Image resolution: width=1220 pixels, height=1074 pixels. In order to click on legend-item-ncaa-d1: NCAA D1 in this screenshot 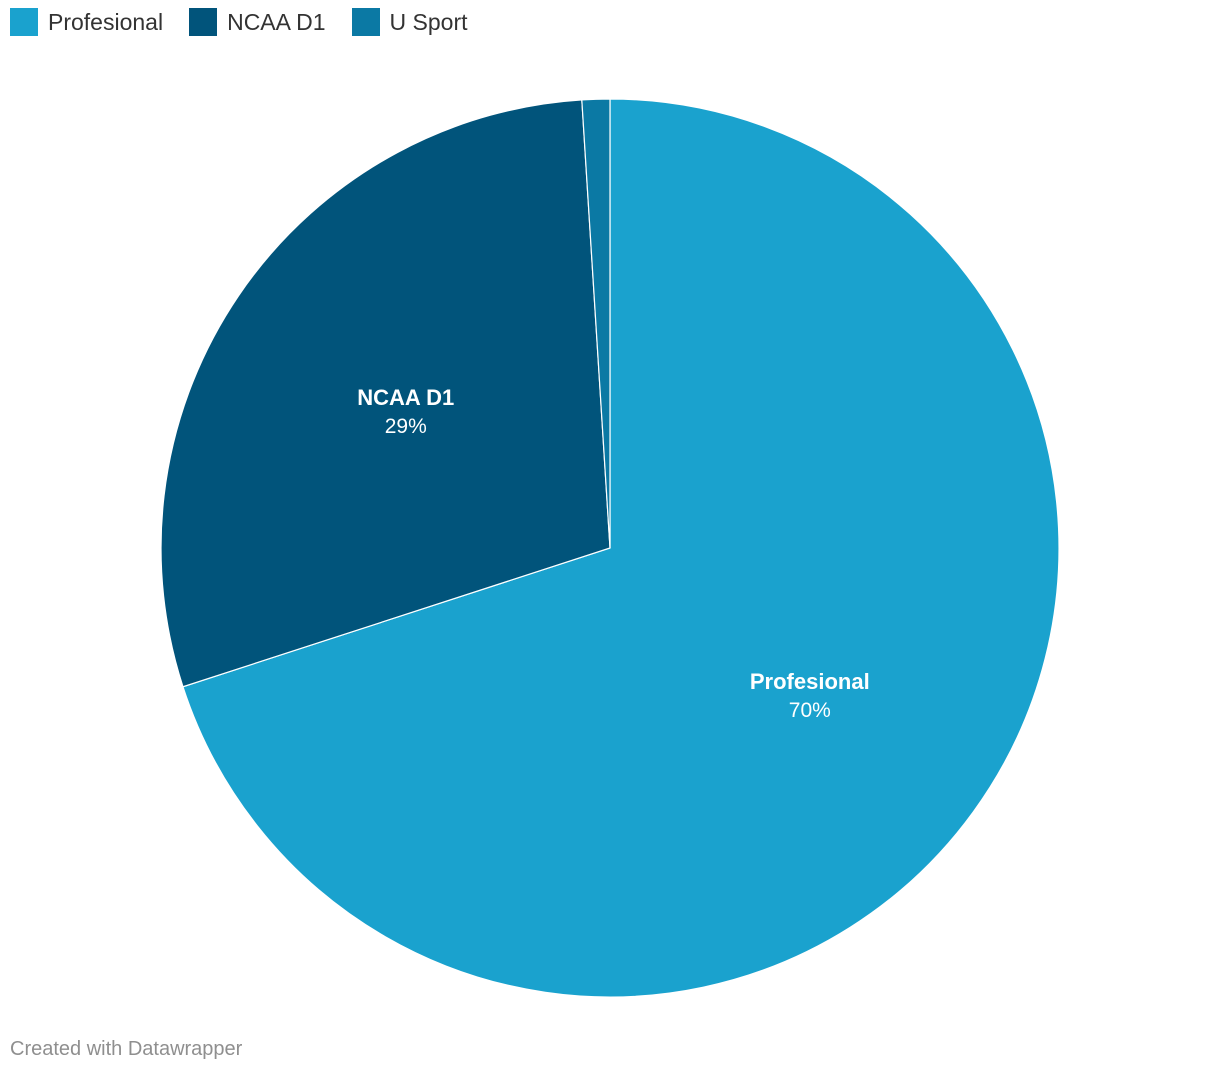, I will do `click(257, 22)`.